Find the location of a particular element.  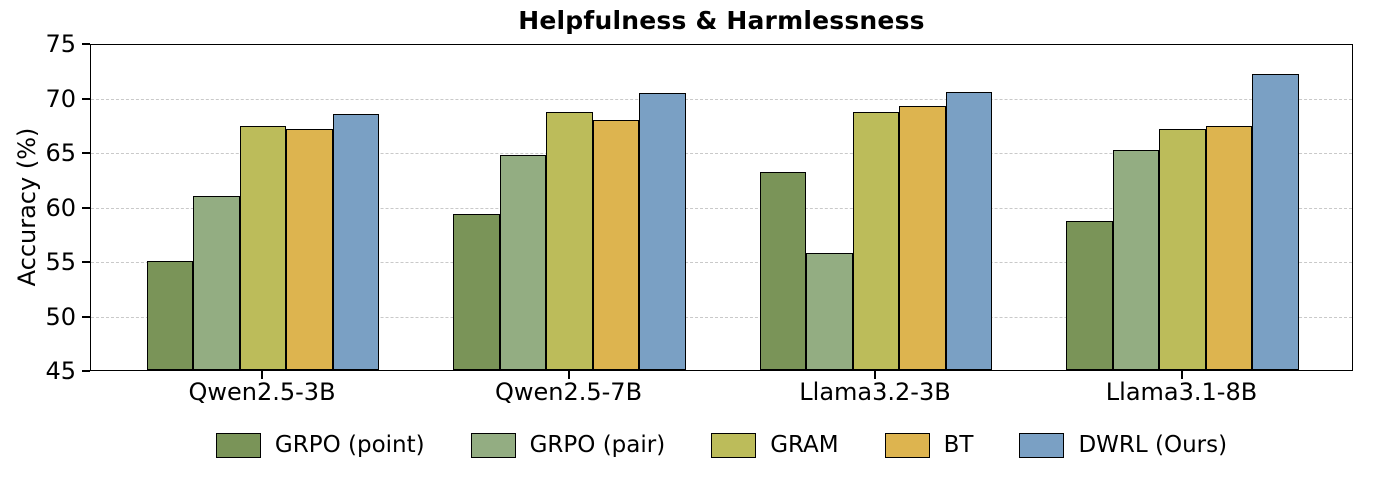

legend-item-bt: BT is located at coordinates (929, 445).